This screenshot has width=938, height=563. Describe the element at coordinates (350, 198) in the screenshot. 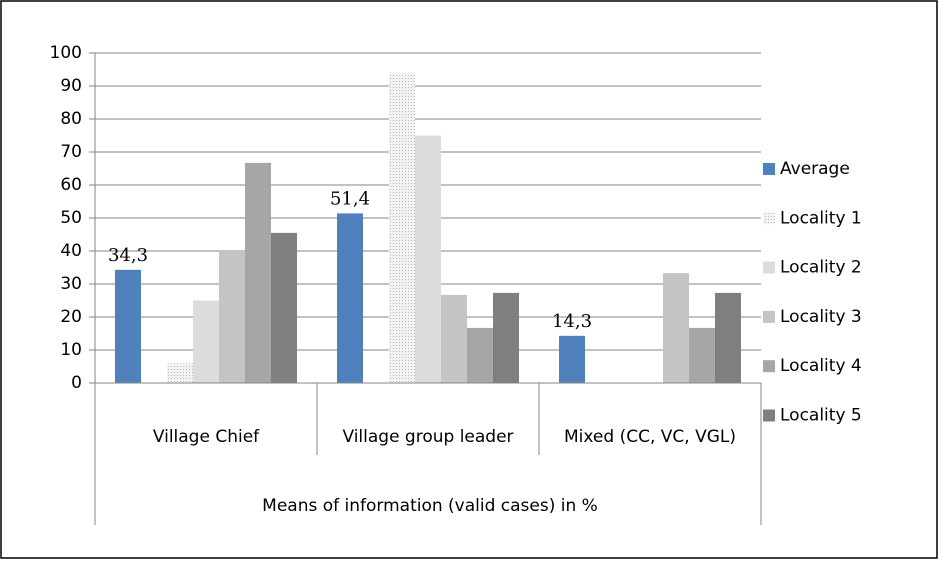

I see `data-label: 51,4` at that location.